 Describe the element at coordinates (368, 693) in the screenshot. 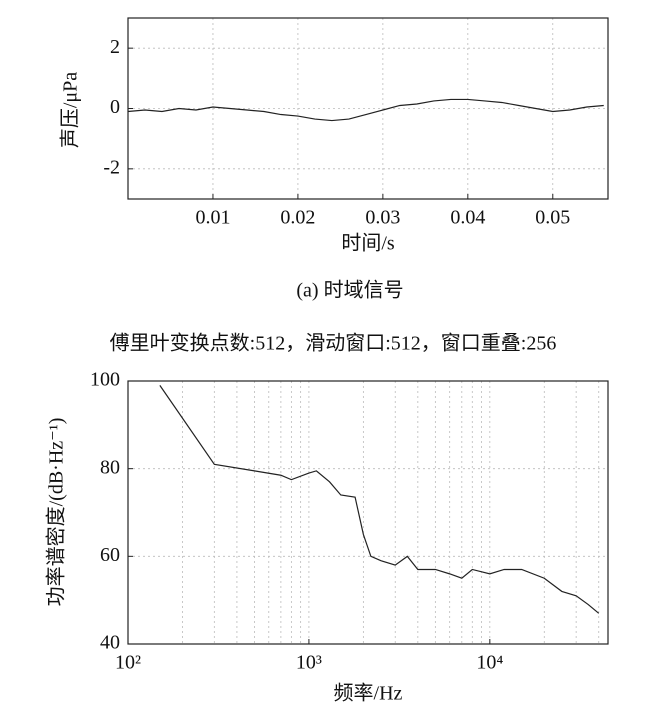

I see `x-axis-label: 频率/Hz` at that location.